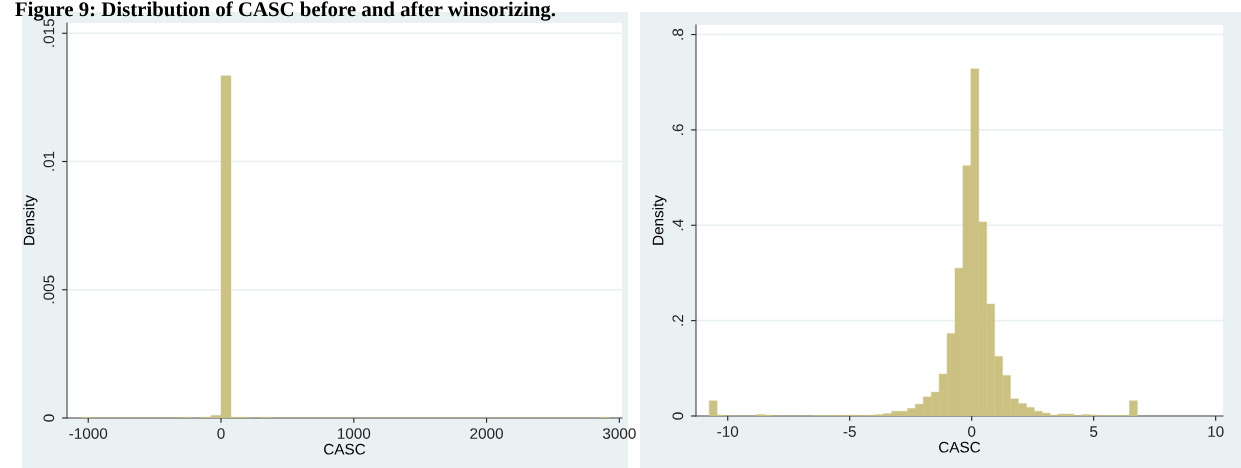 Image resolution: width=1241 pixels, height=468 pixels. I want to click on y-tick-label: .01, so click(49, 161).